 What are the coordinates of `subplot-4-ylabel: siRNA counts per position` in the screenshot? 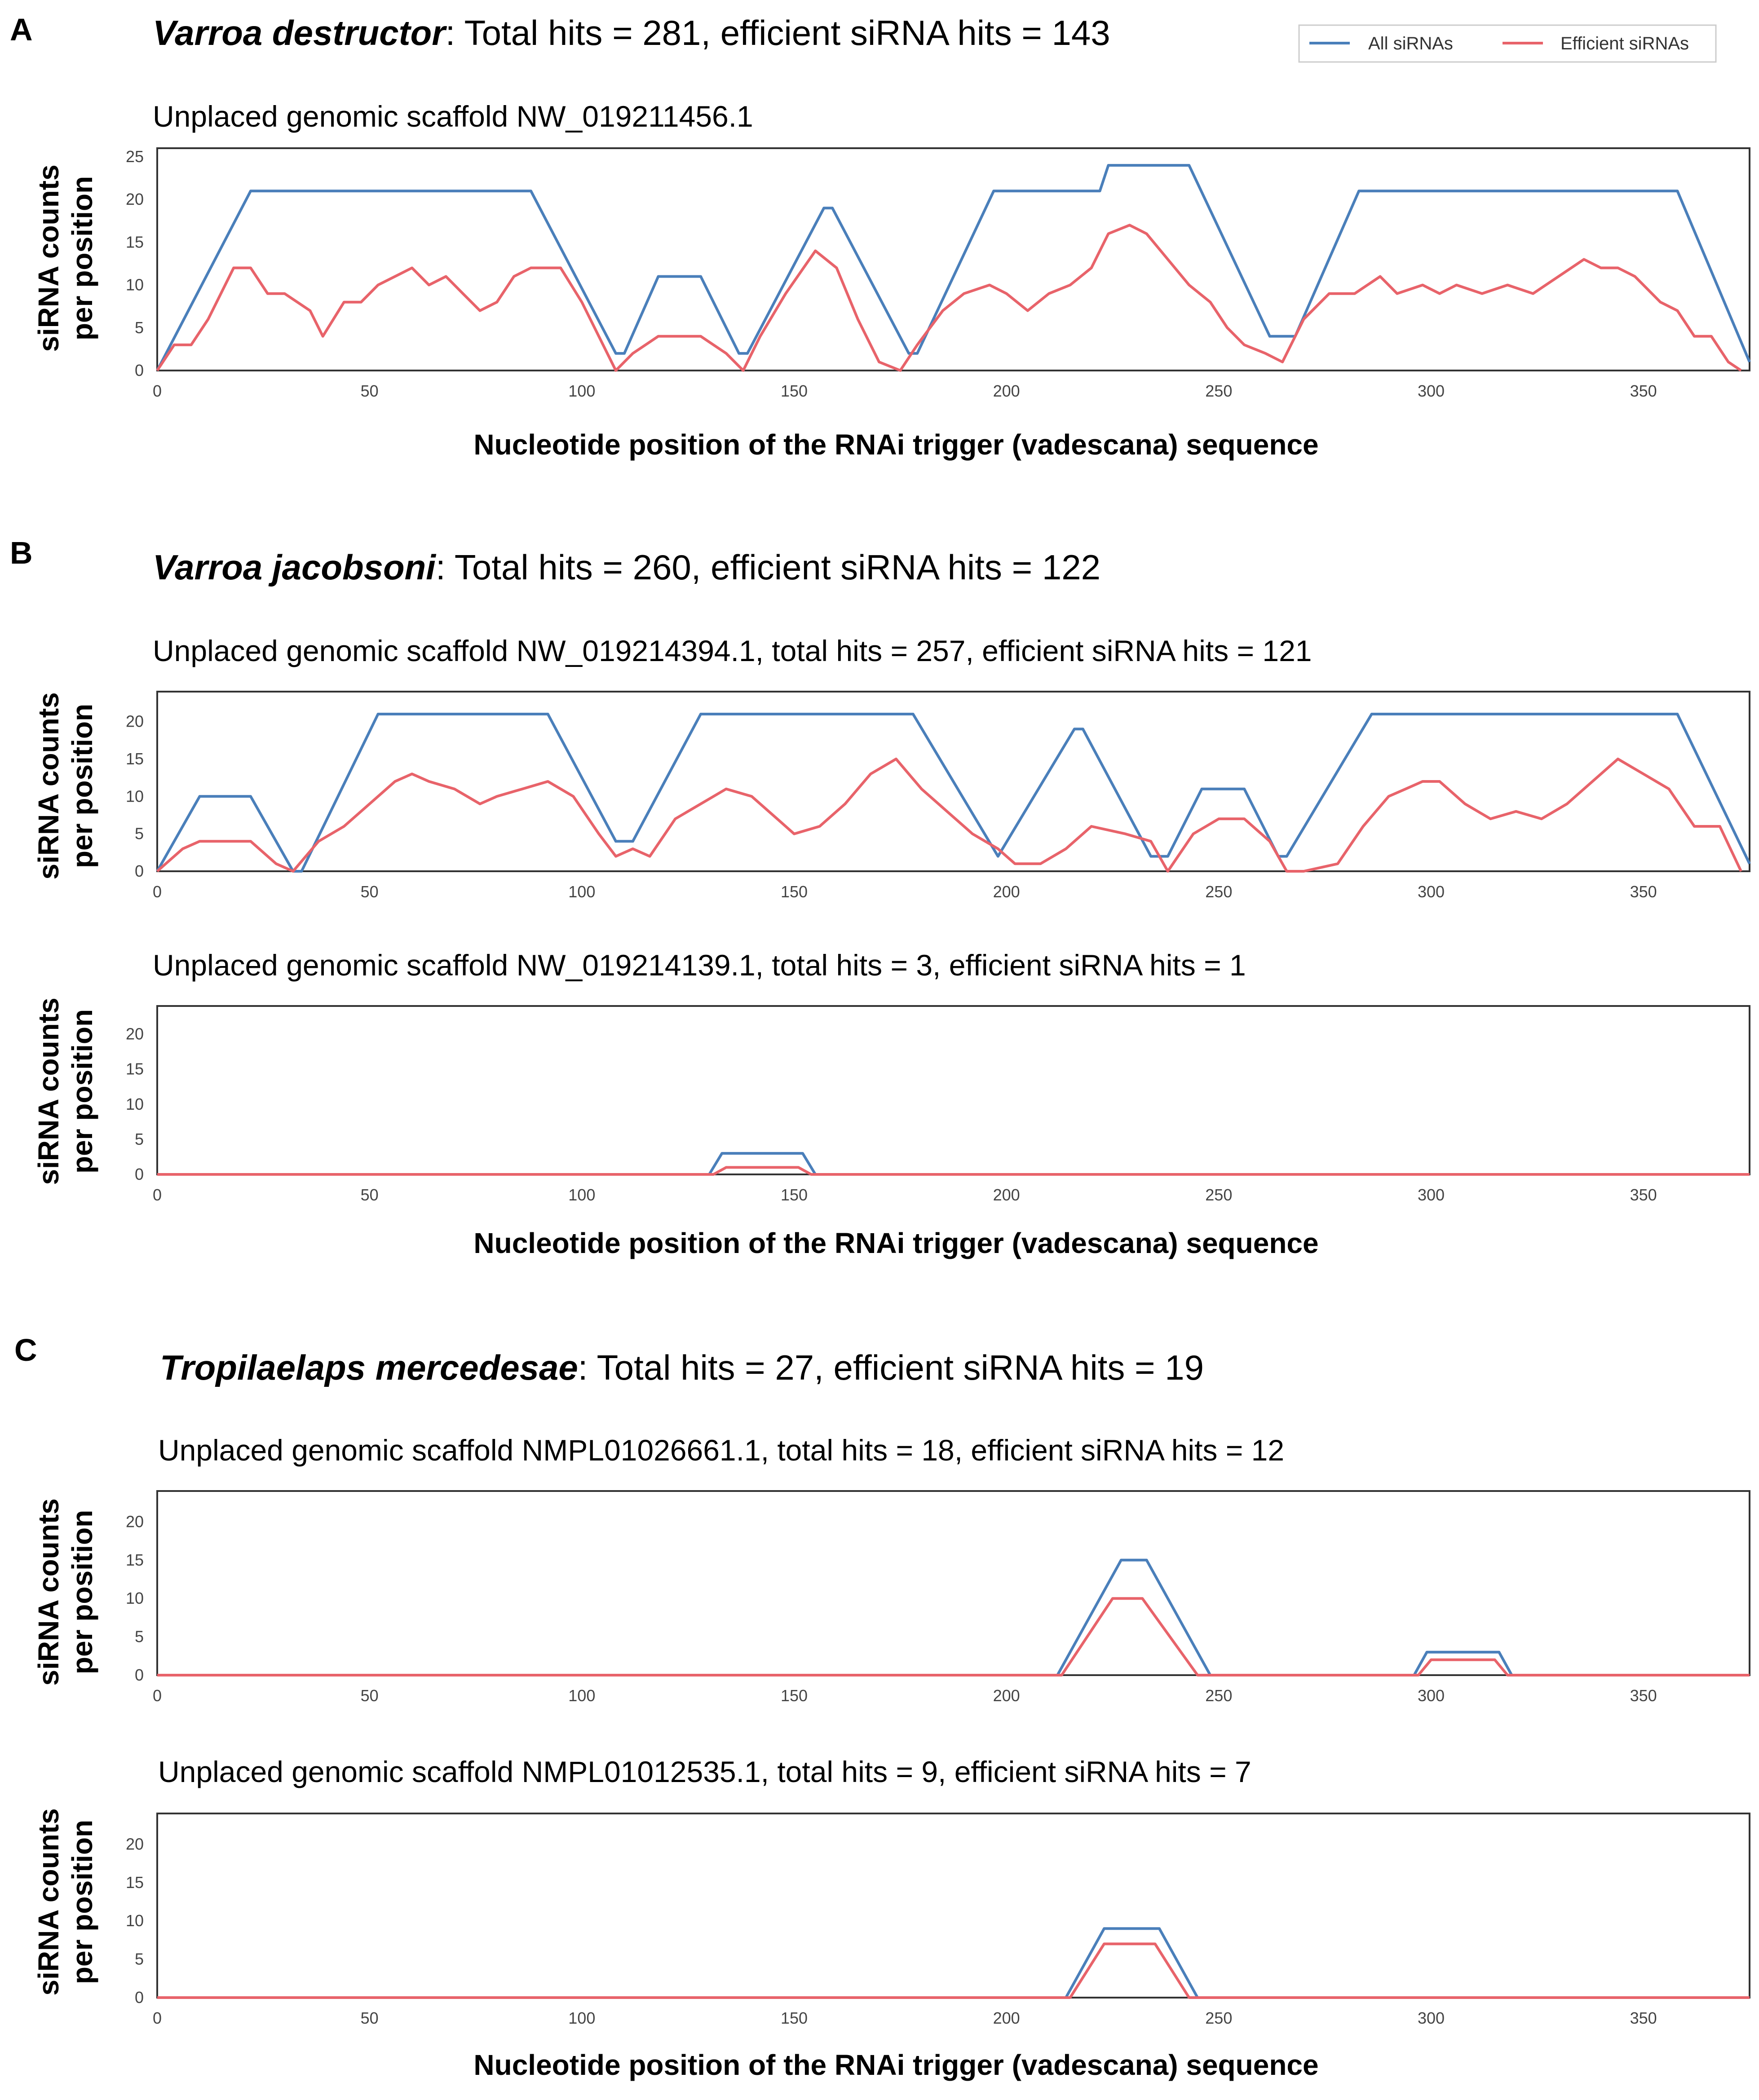 It's located at (65, 1591).